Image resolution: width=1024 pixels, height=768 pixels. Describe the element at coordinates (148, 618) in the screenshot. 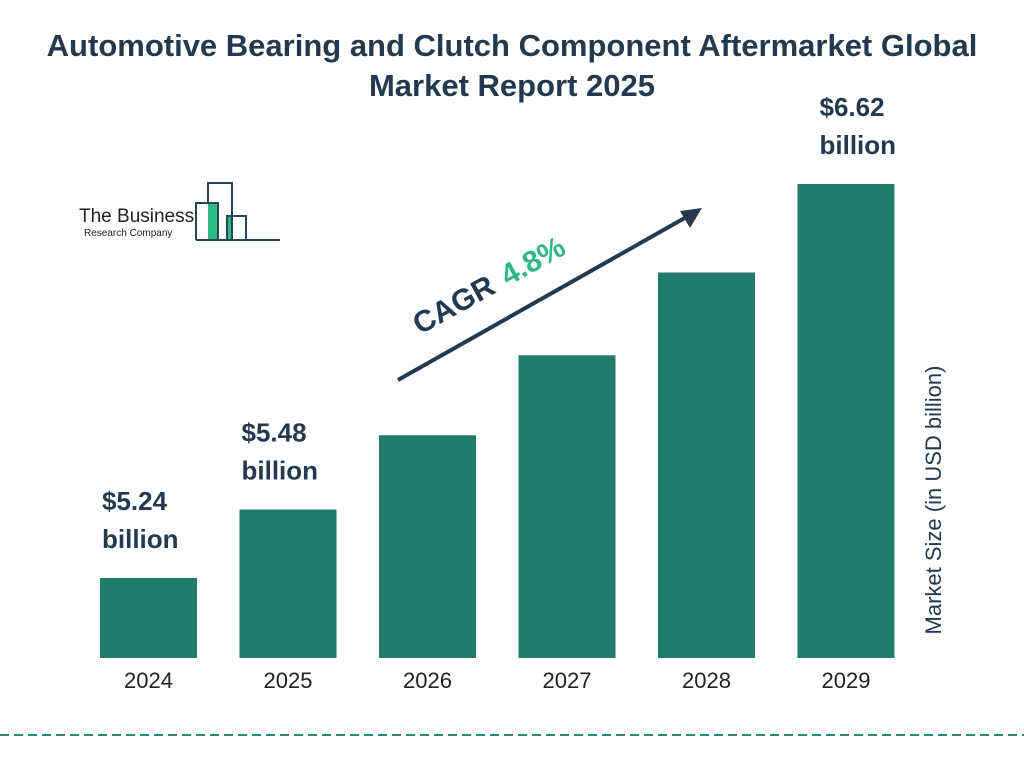

I see `bar-2024` at that location.